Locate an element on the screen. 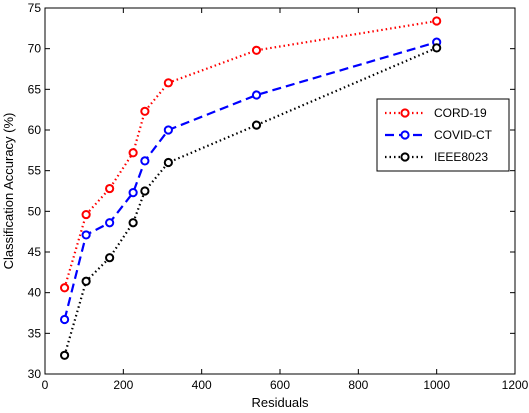 The width and height of the screenshot is (529, 413). legend-item: IEEE8023 is located at coordinates (436, 157).